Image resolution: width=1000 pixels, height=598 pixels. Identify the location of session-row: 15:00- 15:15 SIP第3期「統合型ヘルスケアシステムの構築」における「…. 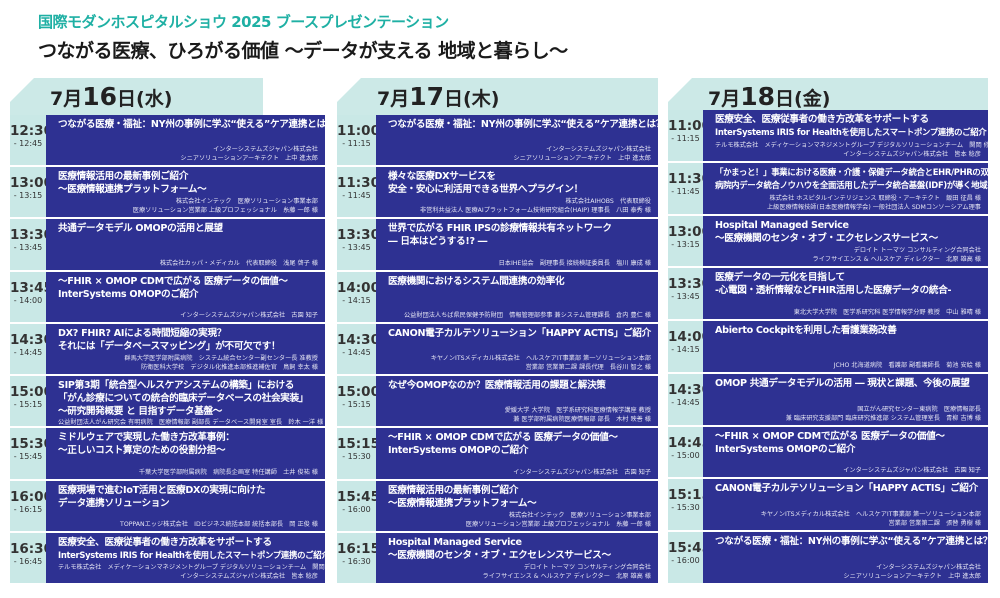
(167, 401).